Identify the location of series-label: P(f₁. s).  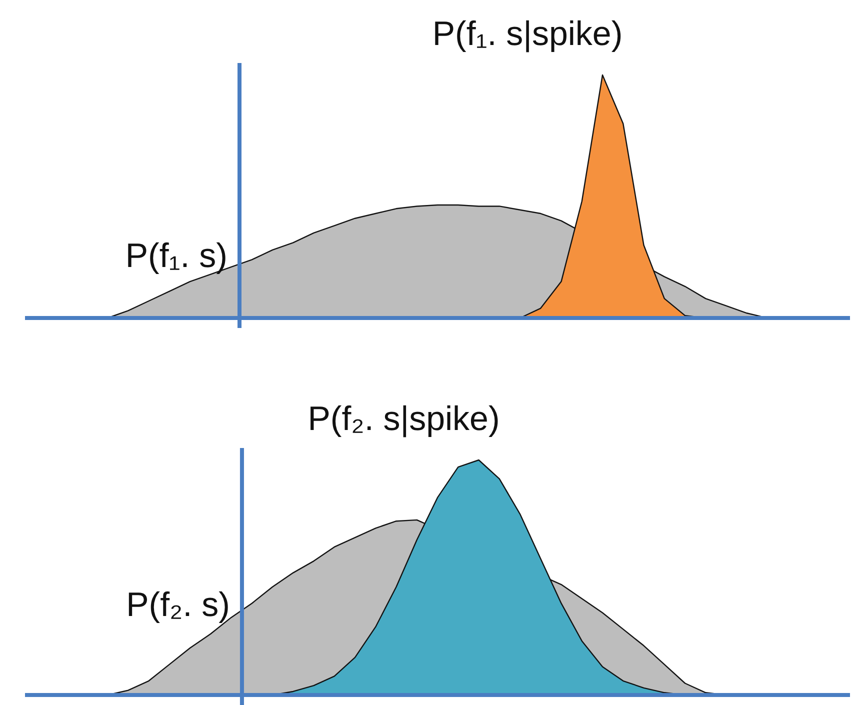
(176, 256).